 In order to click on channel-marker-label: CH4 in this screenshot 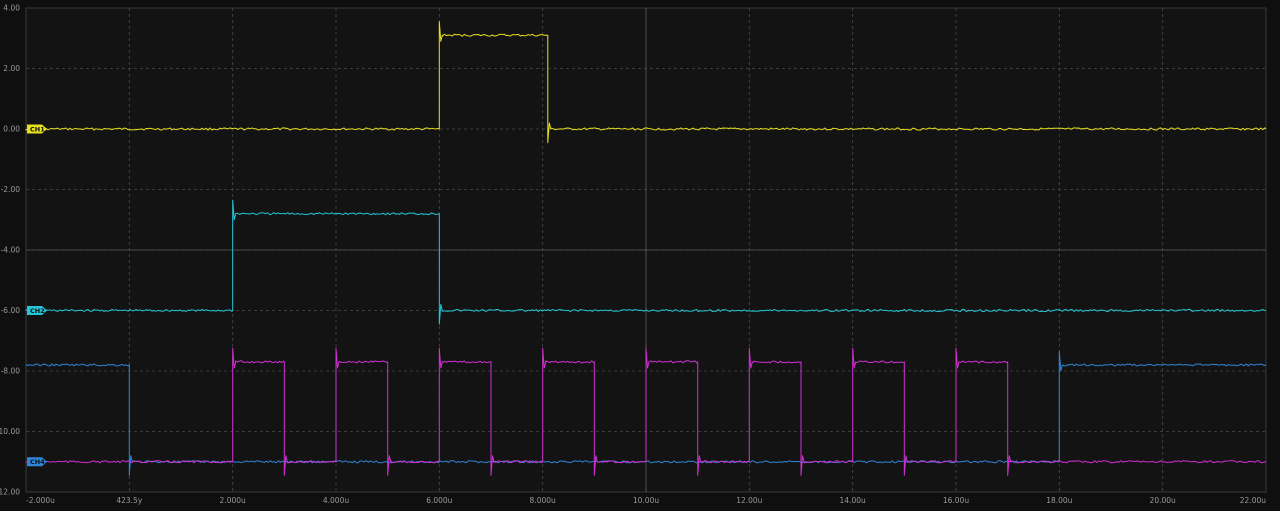, I will do `click(37, 462)`.